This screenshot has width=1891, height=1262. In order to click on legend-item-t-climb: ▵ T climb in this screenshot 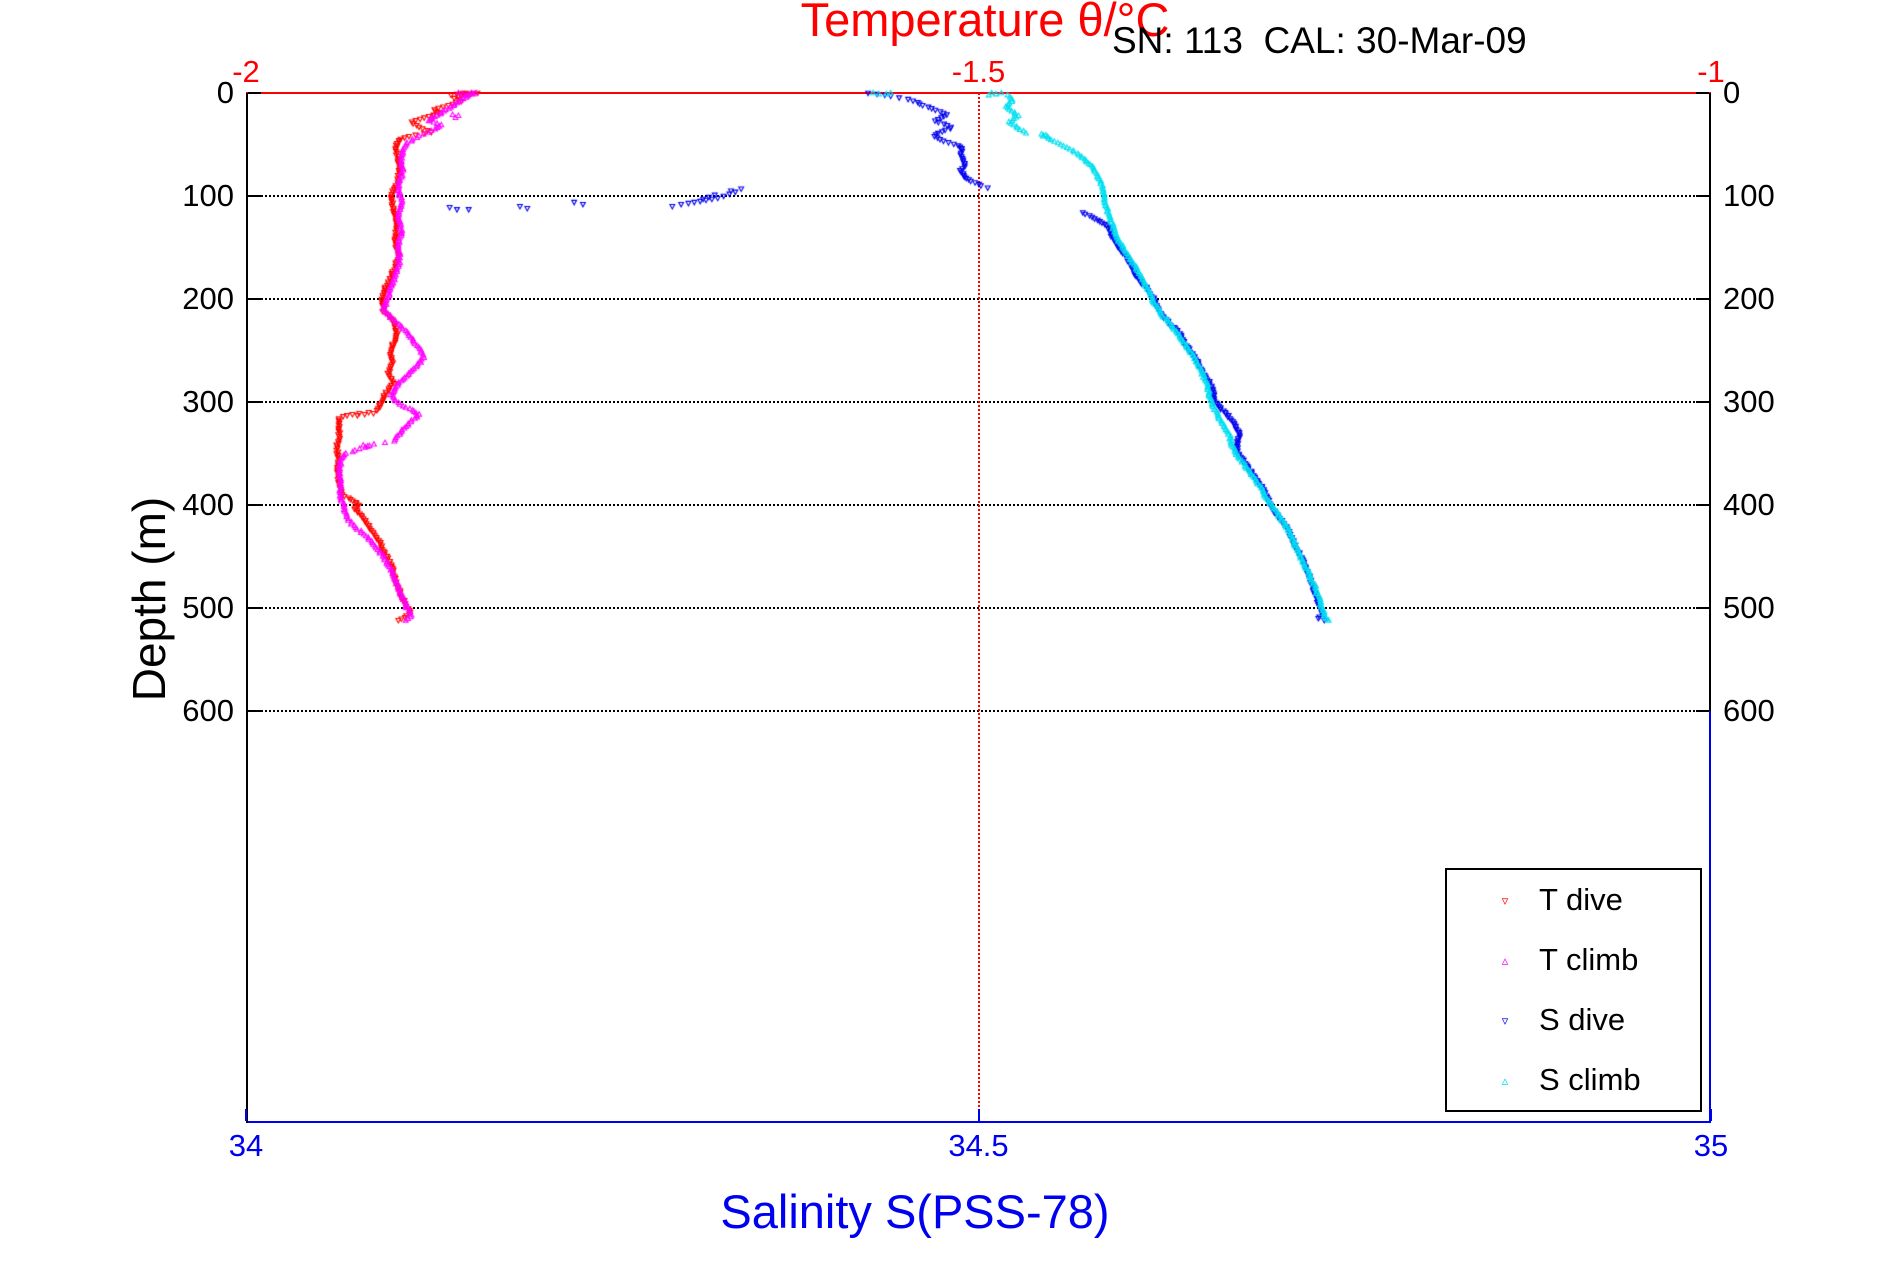, I will do `click(1573, 960)`.